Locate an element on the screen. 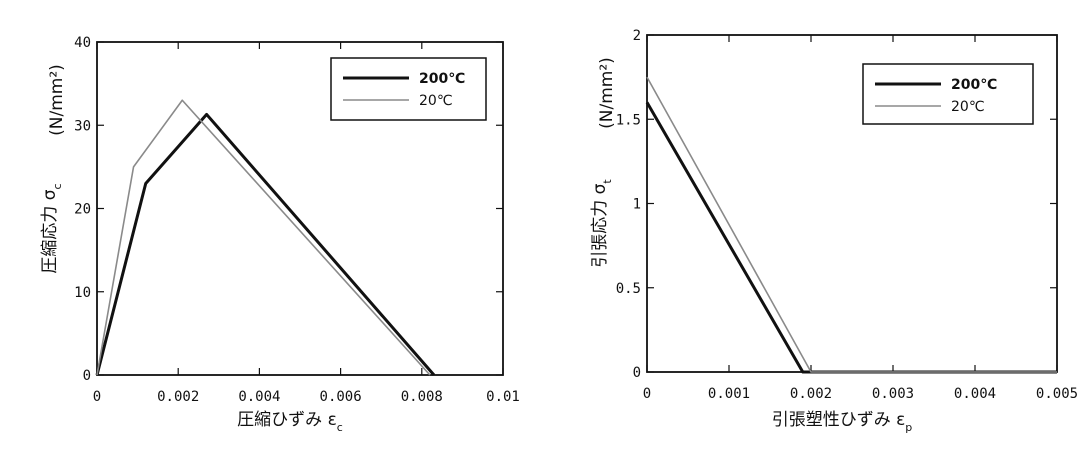 This screenshot has height=450, width=1085. y-tick-label: 1 is located at coordinates (637, 205).